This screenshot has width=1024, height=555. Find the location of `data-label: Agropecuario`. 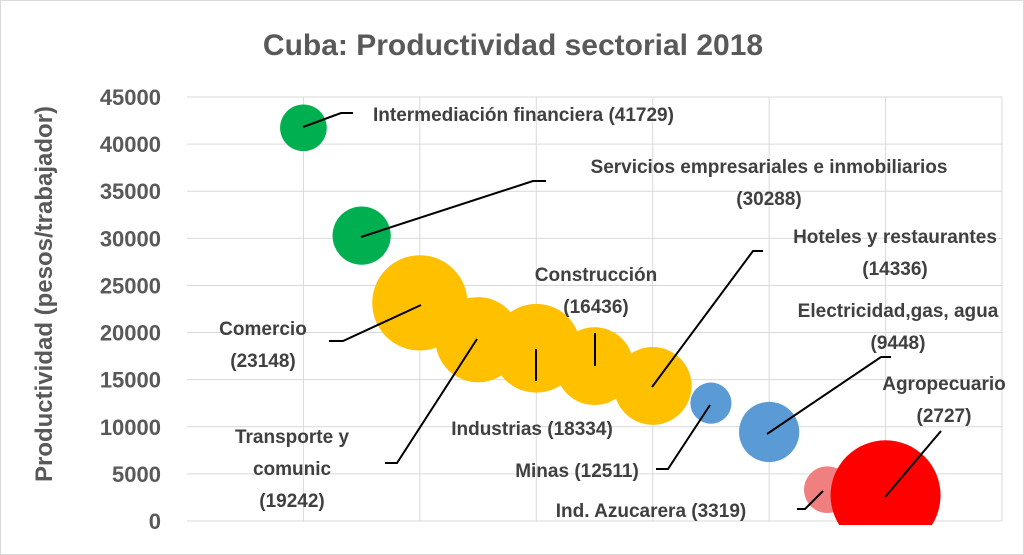

data-label: Agropecuario is located at coordinates (944, 384).